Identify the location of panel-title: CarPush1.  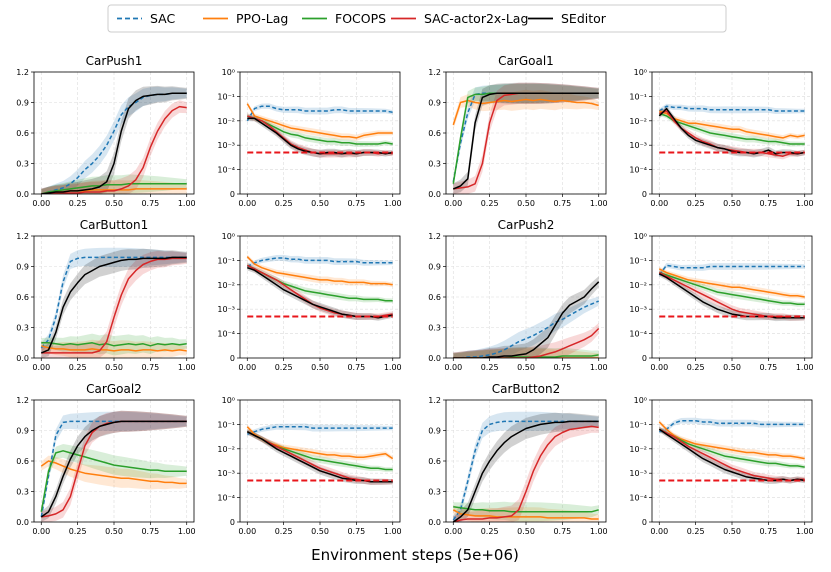
(114, 61).